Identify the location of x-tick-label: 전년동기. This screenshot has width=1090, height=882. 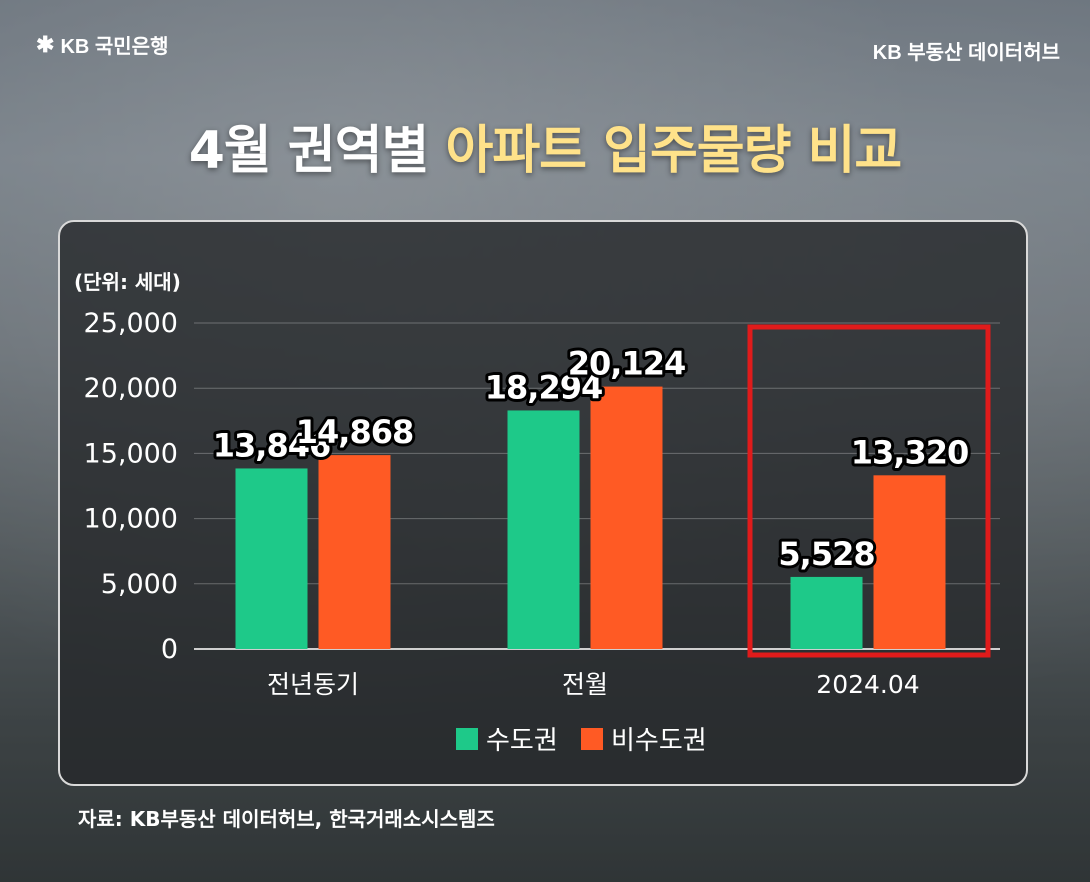
(313, 684).